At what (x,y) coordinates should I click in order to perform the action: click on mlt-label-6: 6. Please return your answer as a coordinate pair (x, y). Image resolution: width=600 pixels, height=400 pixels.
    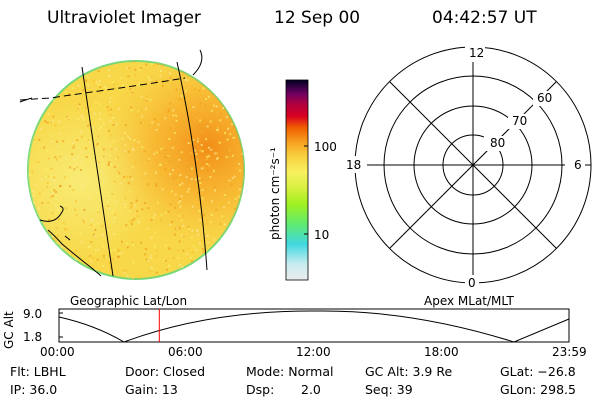
    Looking at the image, I should click on (578, 165).